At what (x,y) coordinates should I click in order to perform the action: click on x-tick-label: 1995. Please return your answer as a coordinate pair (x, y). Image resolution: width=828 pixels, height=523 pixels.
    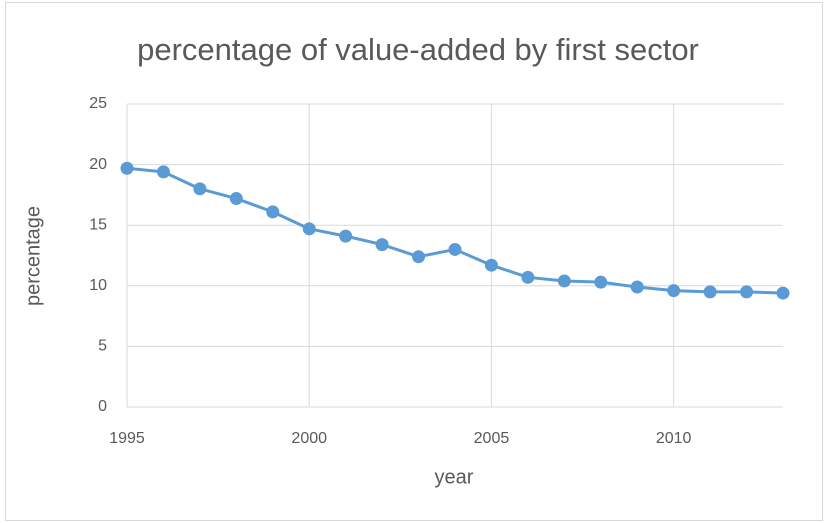
    Looking at the image, I should click on (127, 438).